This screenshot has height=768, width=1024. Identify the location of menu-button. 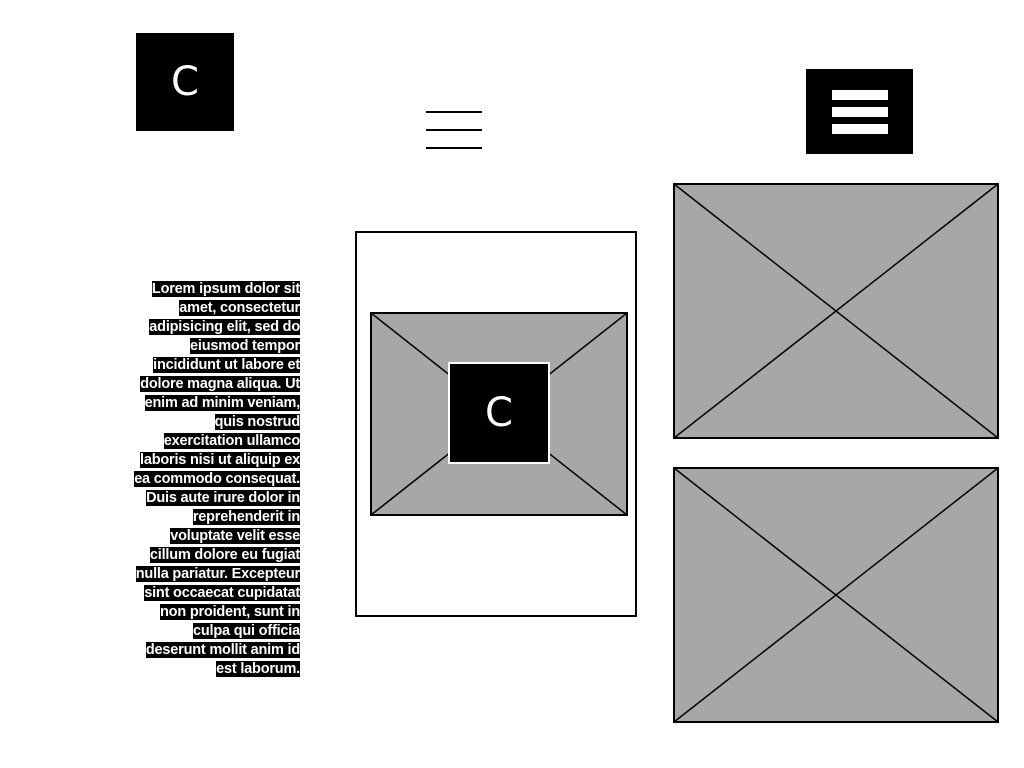
(859, 111).